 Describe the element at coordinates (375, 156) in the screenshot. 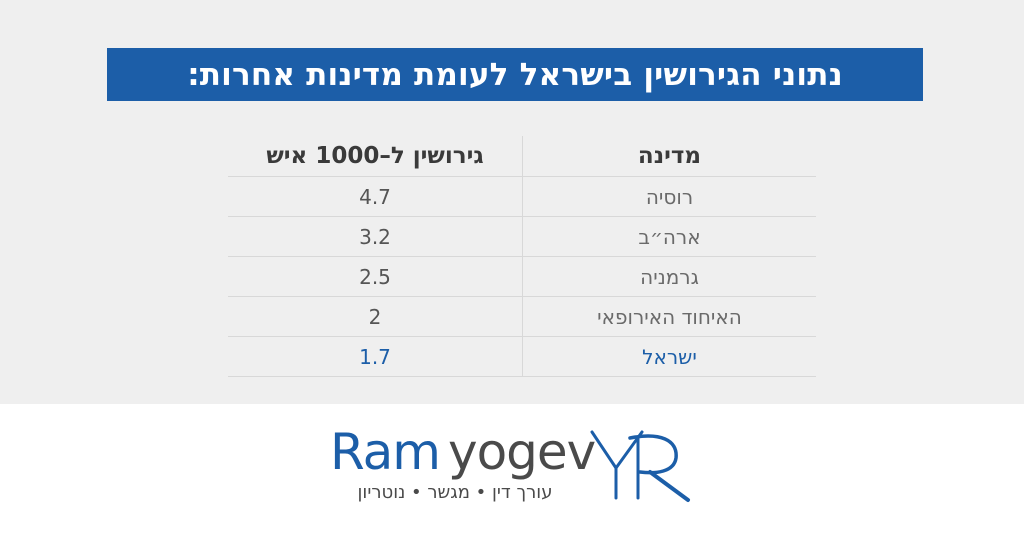

I see `header-rate: גירושין ל–1000 איש` at that location.